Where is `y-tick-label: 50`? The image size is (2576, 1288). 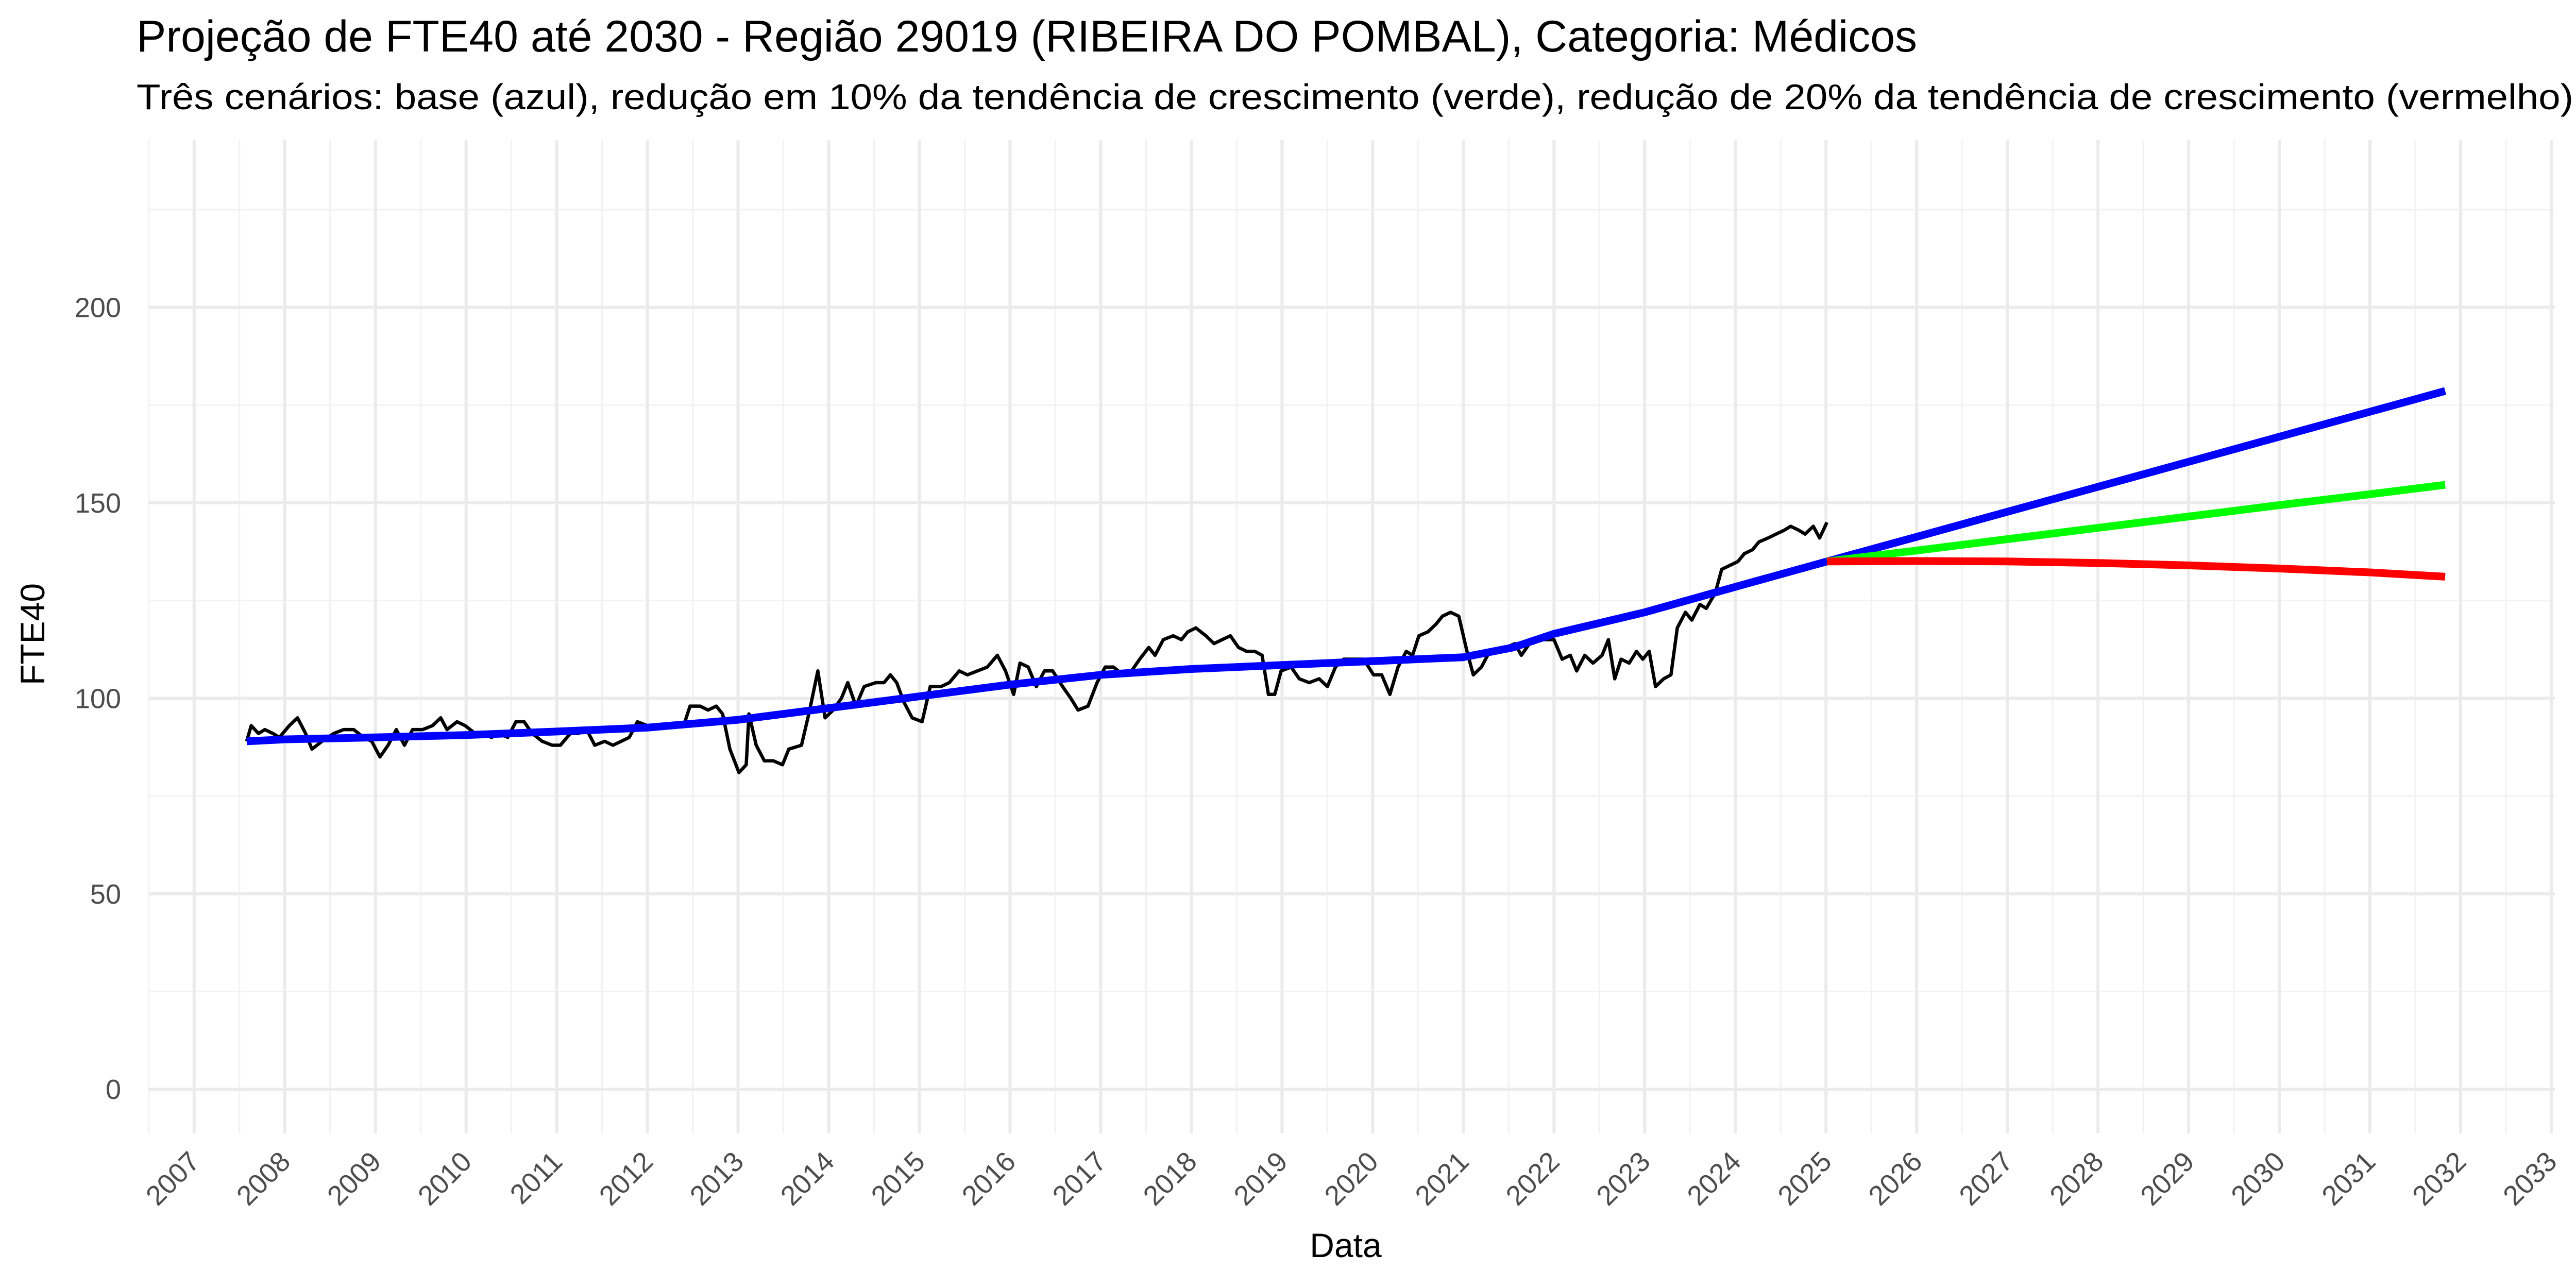 y-tick-label: 50 is located at coordinates (105, 894).